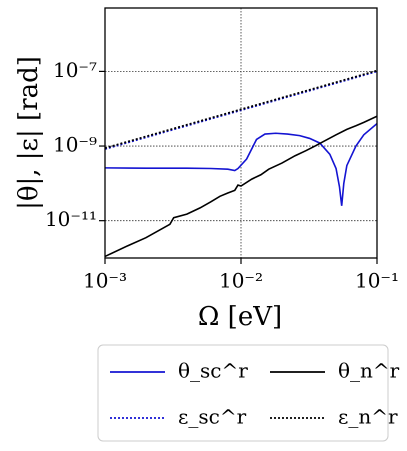  What do you see at coordinates (212, 417) in the screenshot?
I see `legend-label: ε_sc^r` at bounding box center [212, 417].